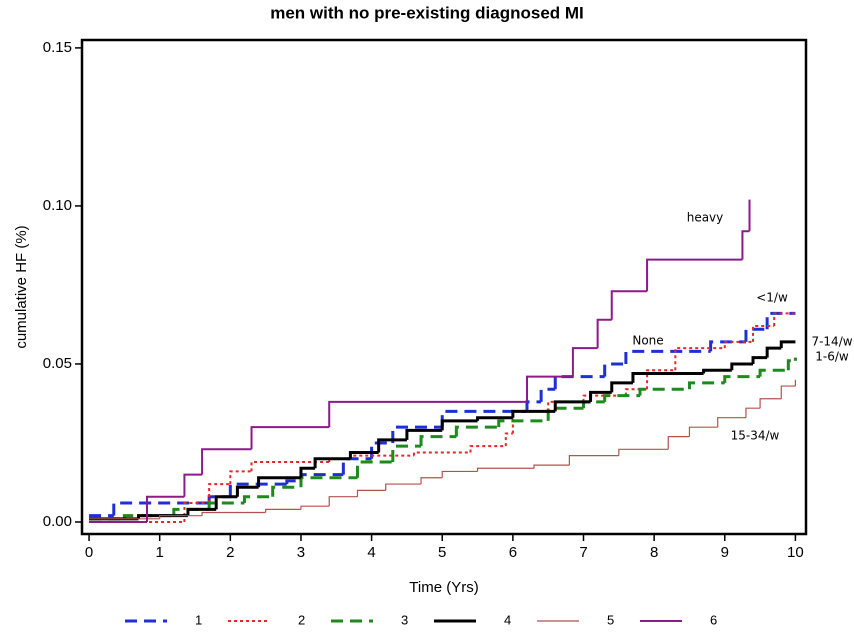 The height and width of the screenshot is (633, 854). Describe the element at coordinates (610, 619) in the screenshot. I see `legend-label: 5` at that location.